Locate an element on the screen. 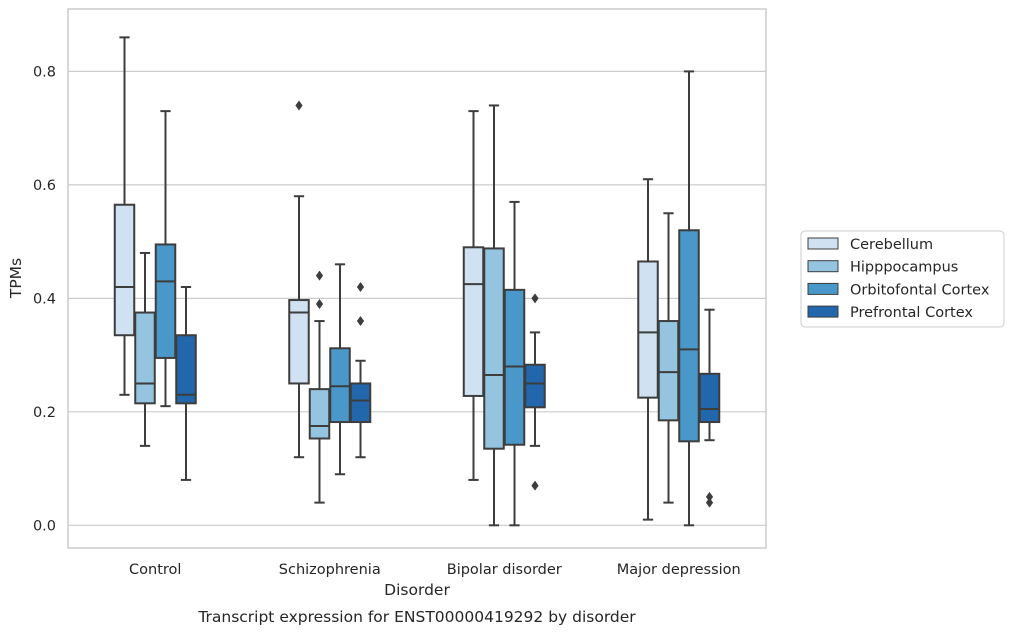 The image size is (1014, 634). legend-item: Orbitofontal Cortex is located at coordinates (898, 290).